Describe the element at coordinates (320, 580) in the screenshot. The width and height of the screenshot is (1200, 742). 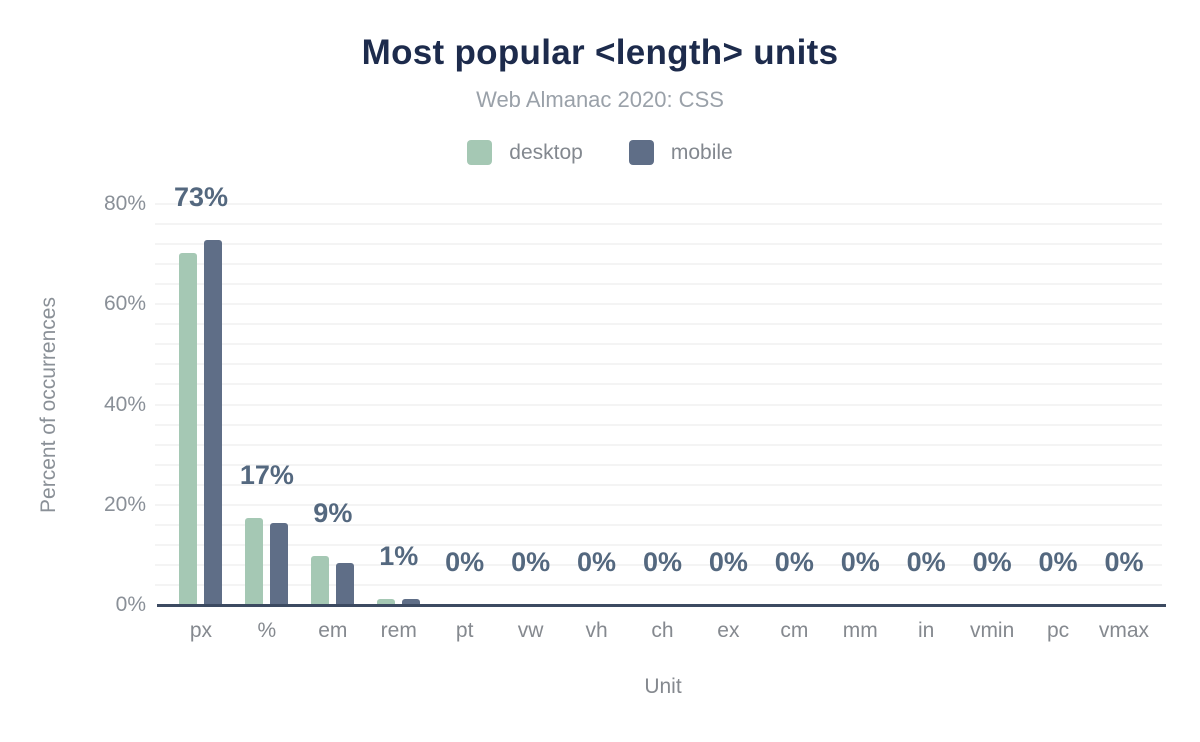
I see `bar-desktop-em` at that location.